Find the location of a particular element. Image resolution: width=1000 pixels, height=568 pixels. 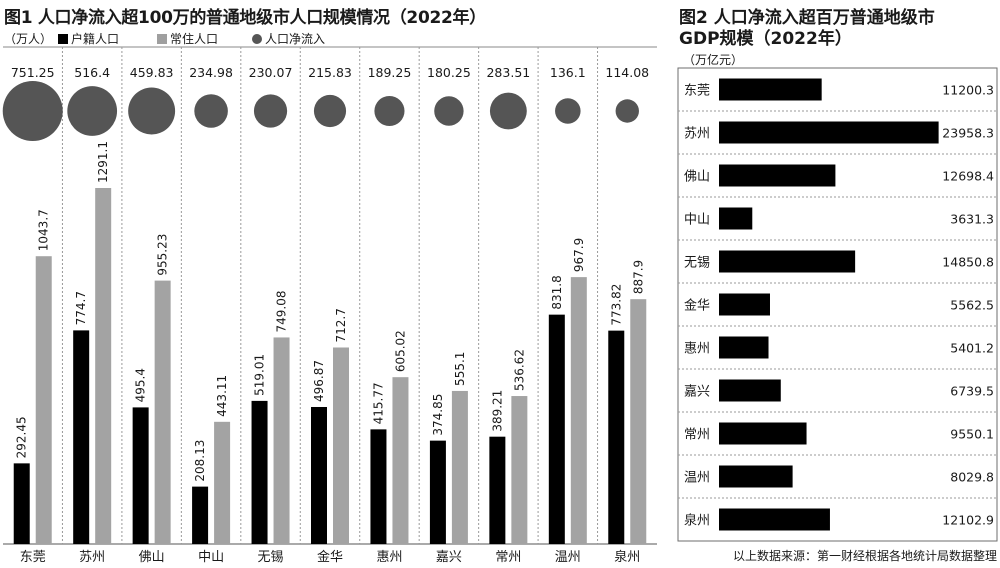

gdp-category-label: 无锡 is located at coordinates (697, 263).